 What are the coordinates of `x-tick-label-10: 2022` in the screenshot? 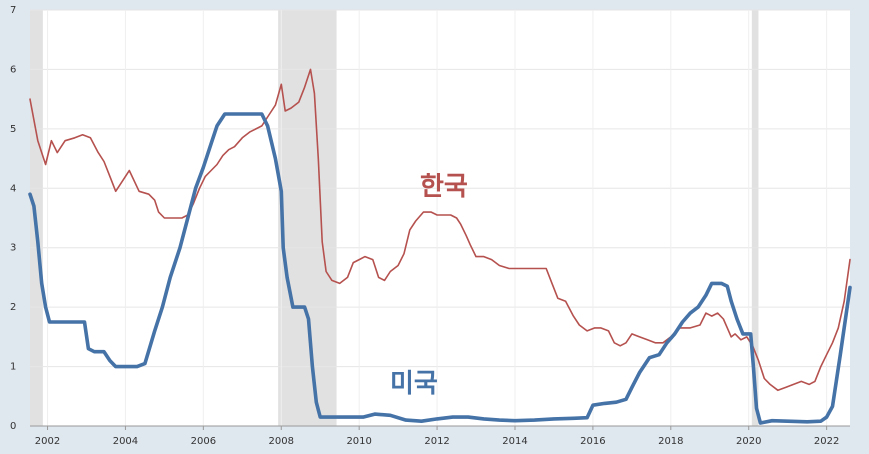 It's located at (826, 441).